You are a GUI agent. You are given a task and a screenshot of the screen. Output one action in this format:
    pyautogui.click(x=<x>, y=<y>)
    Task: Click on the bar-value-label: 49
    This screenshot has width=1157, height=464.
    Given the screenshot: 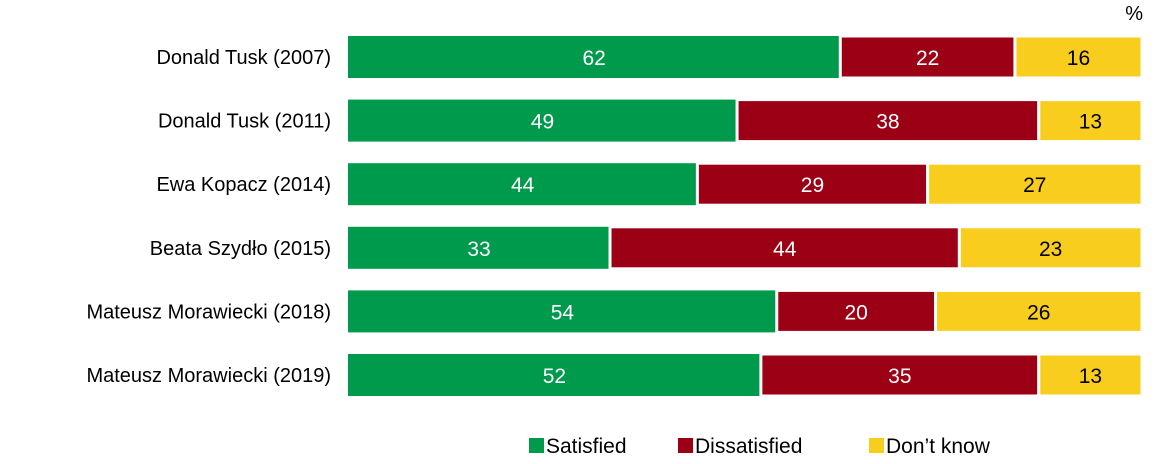 What is the action you would take?
    pyautogui.click(x=542, y=122)
    